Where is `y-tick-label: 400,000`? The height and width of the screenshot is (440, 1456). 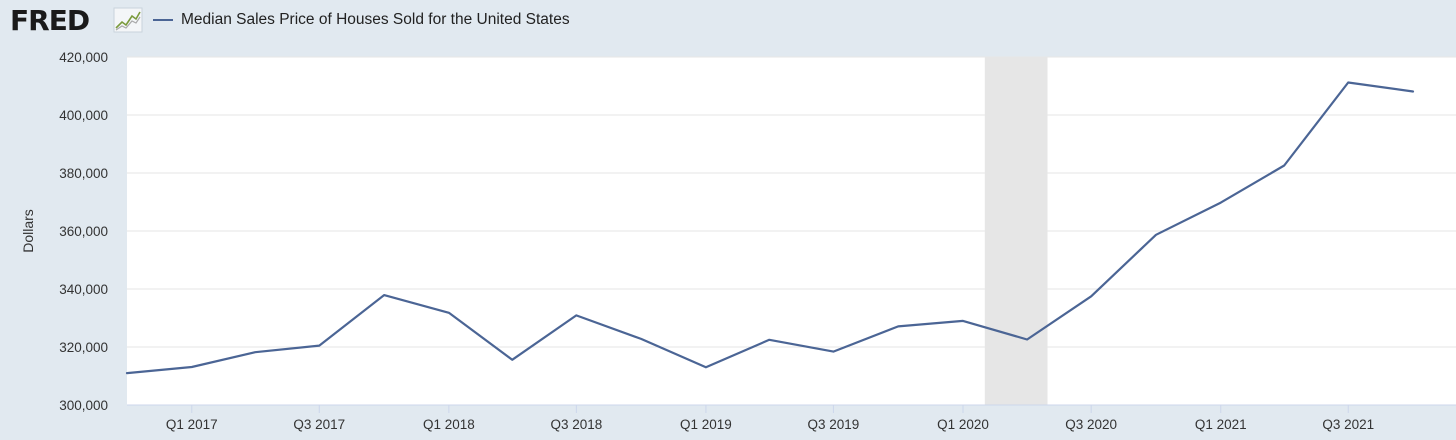
y-tick-label: 400,000 is located at coordinates (83, 115).